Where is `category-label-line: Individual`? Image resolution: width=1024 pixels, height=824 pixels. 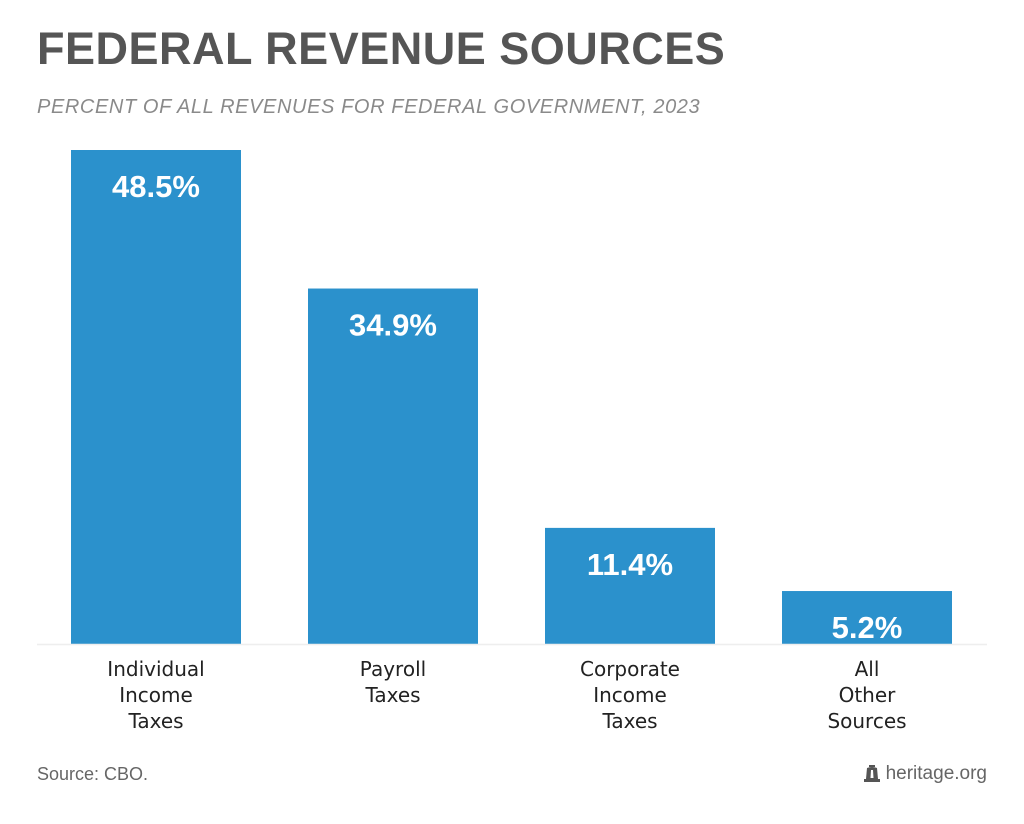 category-label-line: Individual is located at coordinates (155, 669).